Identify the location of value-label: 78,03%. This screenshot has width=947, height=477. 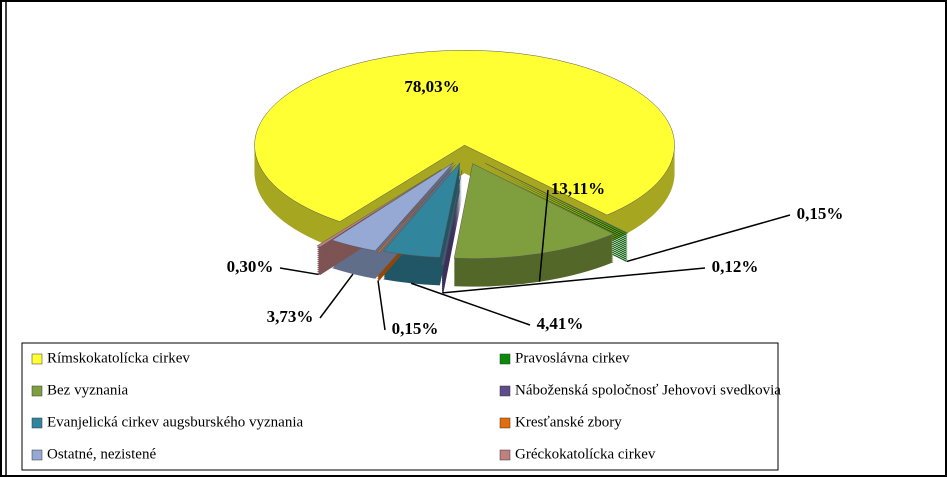
(431, 86).